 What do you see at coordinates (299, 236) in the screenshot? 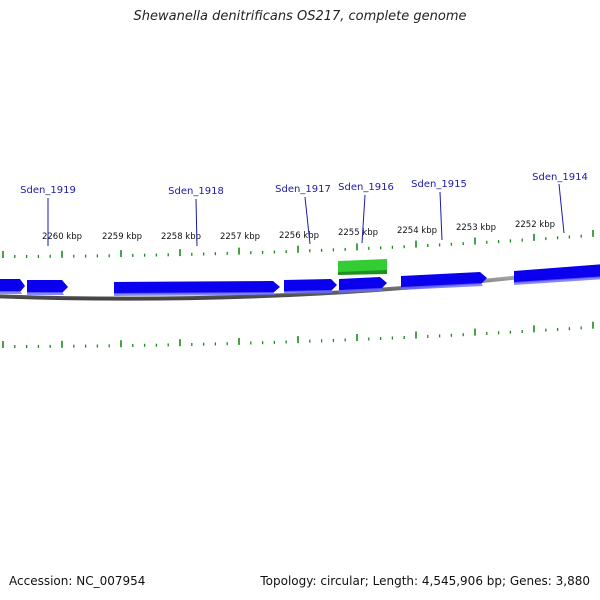
I see `position-label: 2256 kbp` at bounding box center [299, 236].